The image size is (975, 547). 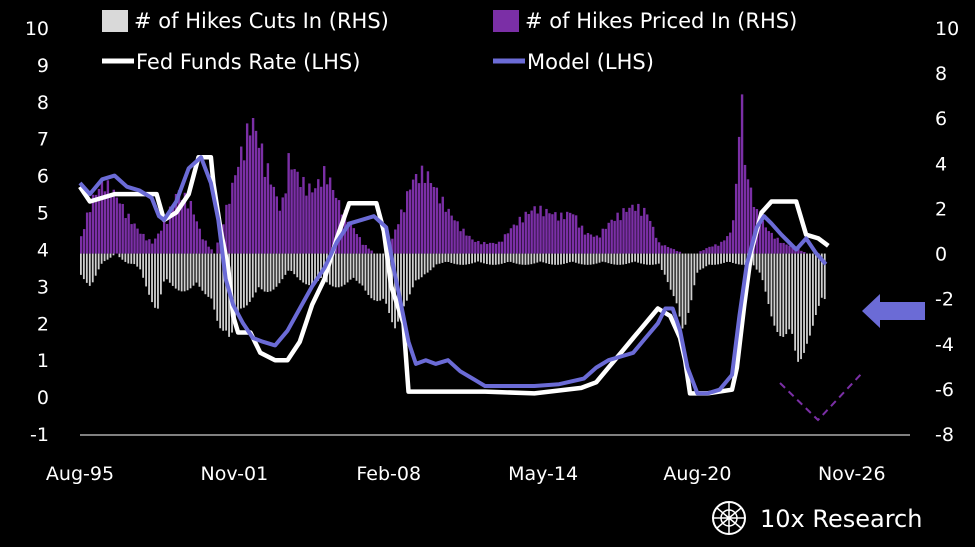 What do you see at coordinates (43, 140) in the screenshot?
I see `left-tick-label: 7` at bounding box center [43, 140].